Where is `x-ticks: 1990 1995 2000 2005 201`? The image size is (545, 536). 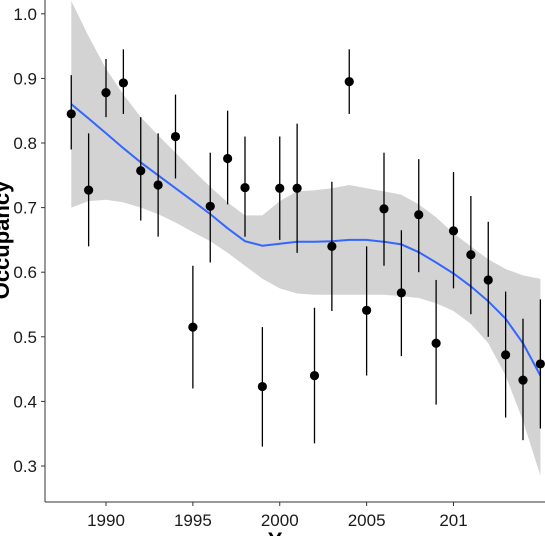
x-ticks: 1990 1995 2000 2005 201 is located at coordinates (277, 516).